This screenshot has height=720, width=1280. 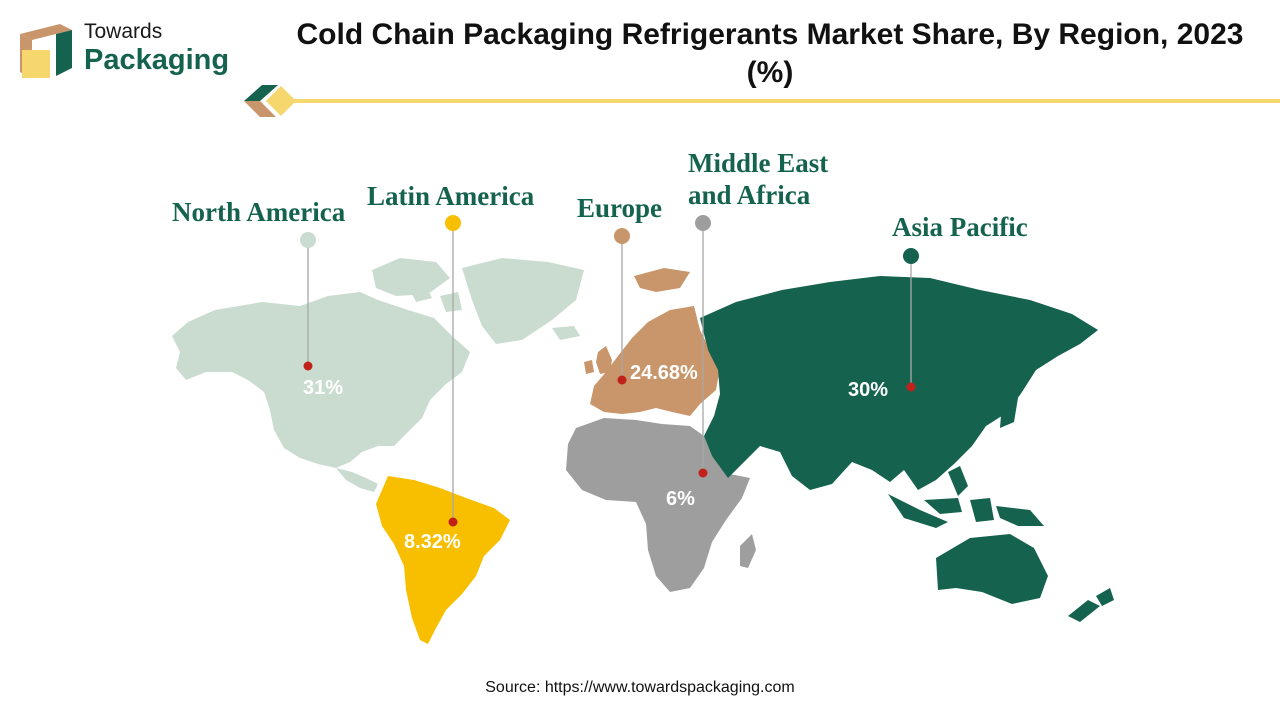 I want to click on marker-latin-america, so click(x=453, y=223).